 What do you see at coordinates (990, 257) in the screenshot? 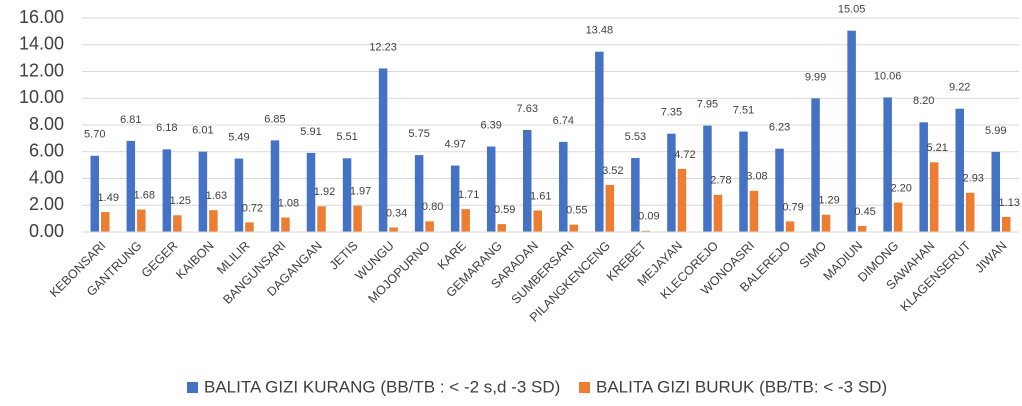
I see `x-tick-label: JIWAN` at bounding box center [990, 257].